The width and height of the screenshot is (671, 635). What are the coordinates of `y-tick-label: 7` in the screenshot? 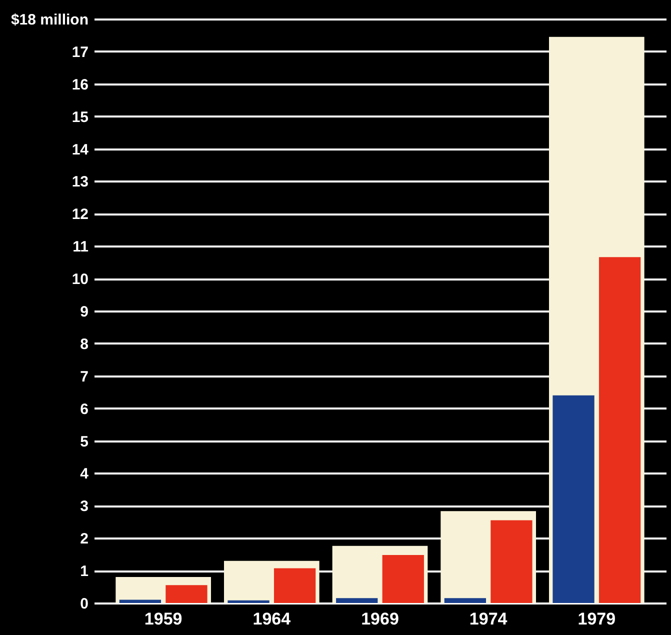 It's located at (84, 377).